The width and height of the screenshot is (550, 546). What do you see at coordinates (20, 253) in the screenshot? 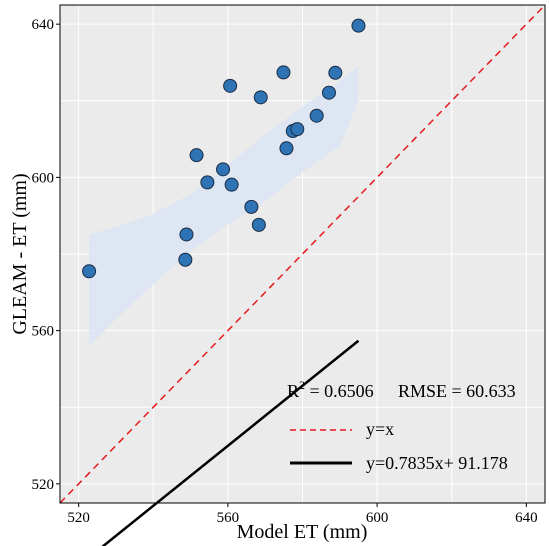
I see `y-axis-title: GLEAM - ET (mm)` at bounding box center [20, 253].